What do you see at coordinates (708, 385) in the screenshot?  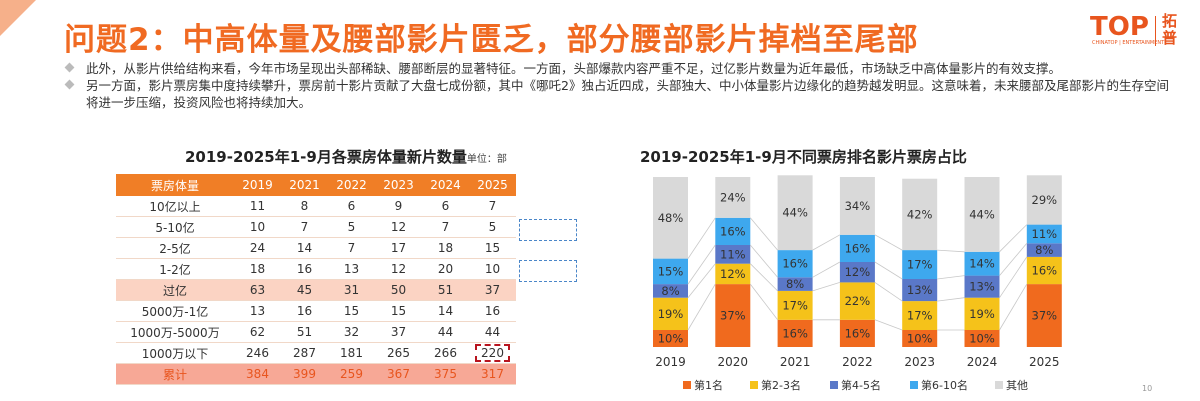 I see `legend-label: 第1名` at bounding box center [708, 385].